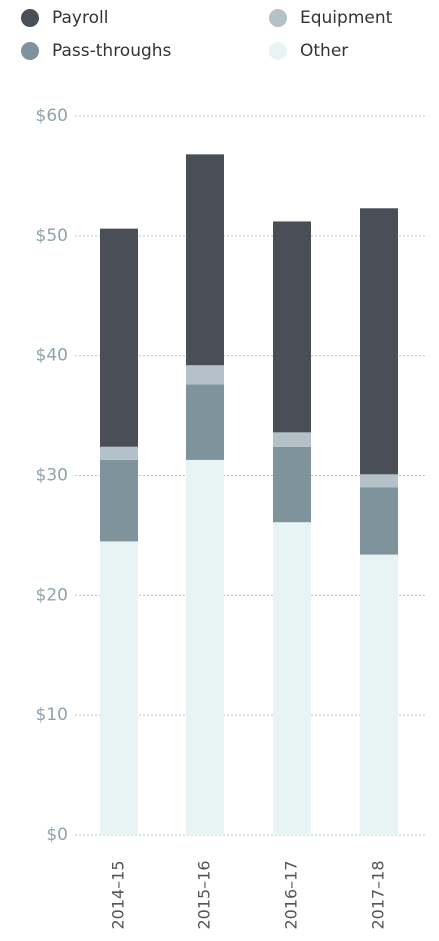  Describe the element at coordinates (52, 595) in the screenshot. I see `y-tick-label: $20` at that location.